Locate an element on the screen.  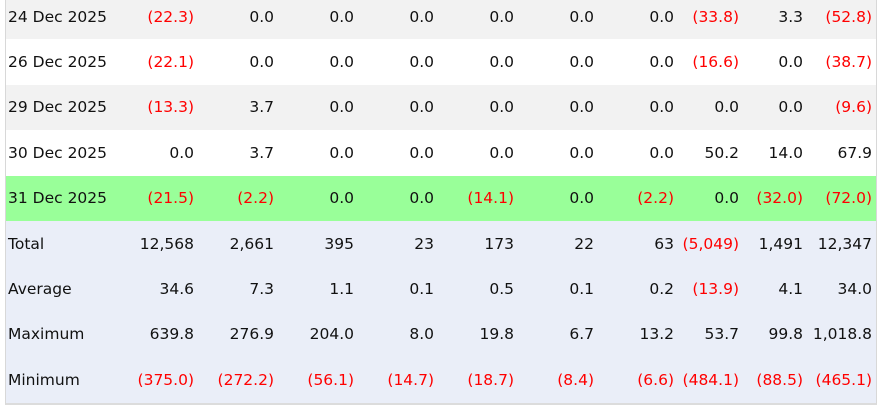
table-cell: (16.6) is located at coordinates (710, 62).